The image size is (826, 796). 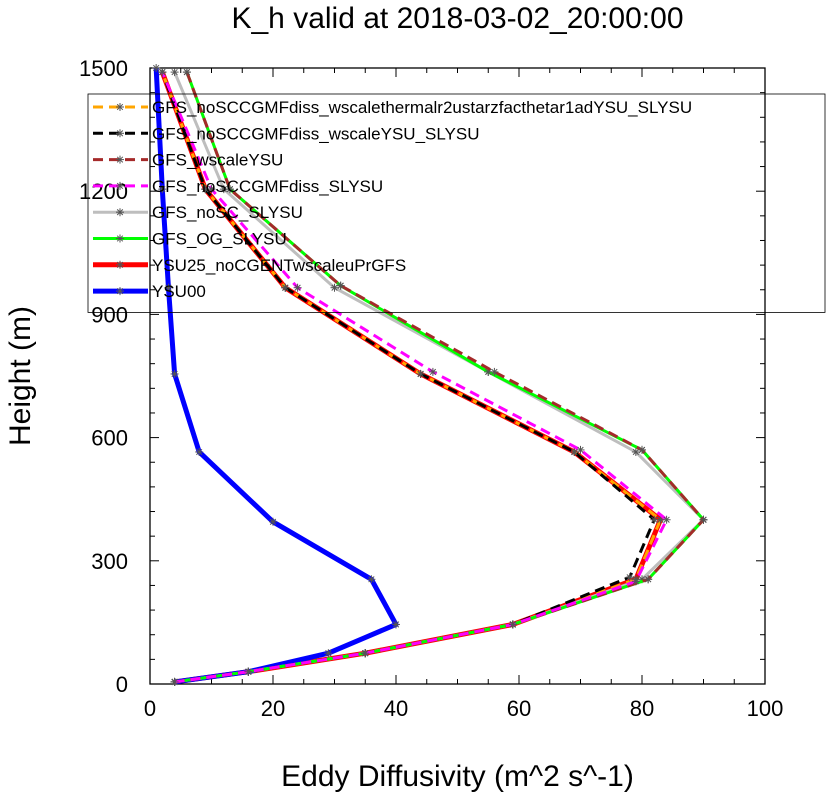 I want to click on legend-item: GFS_wscaleYSU, so click(x=188, y=160).